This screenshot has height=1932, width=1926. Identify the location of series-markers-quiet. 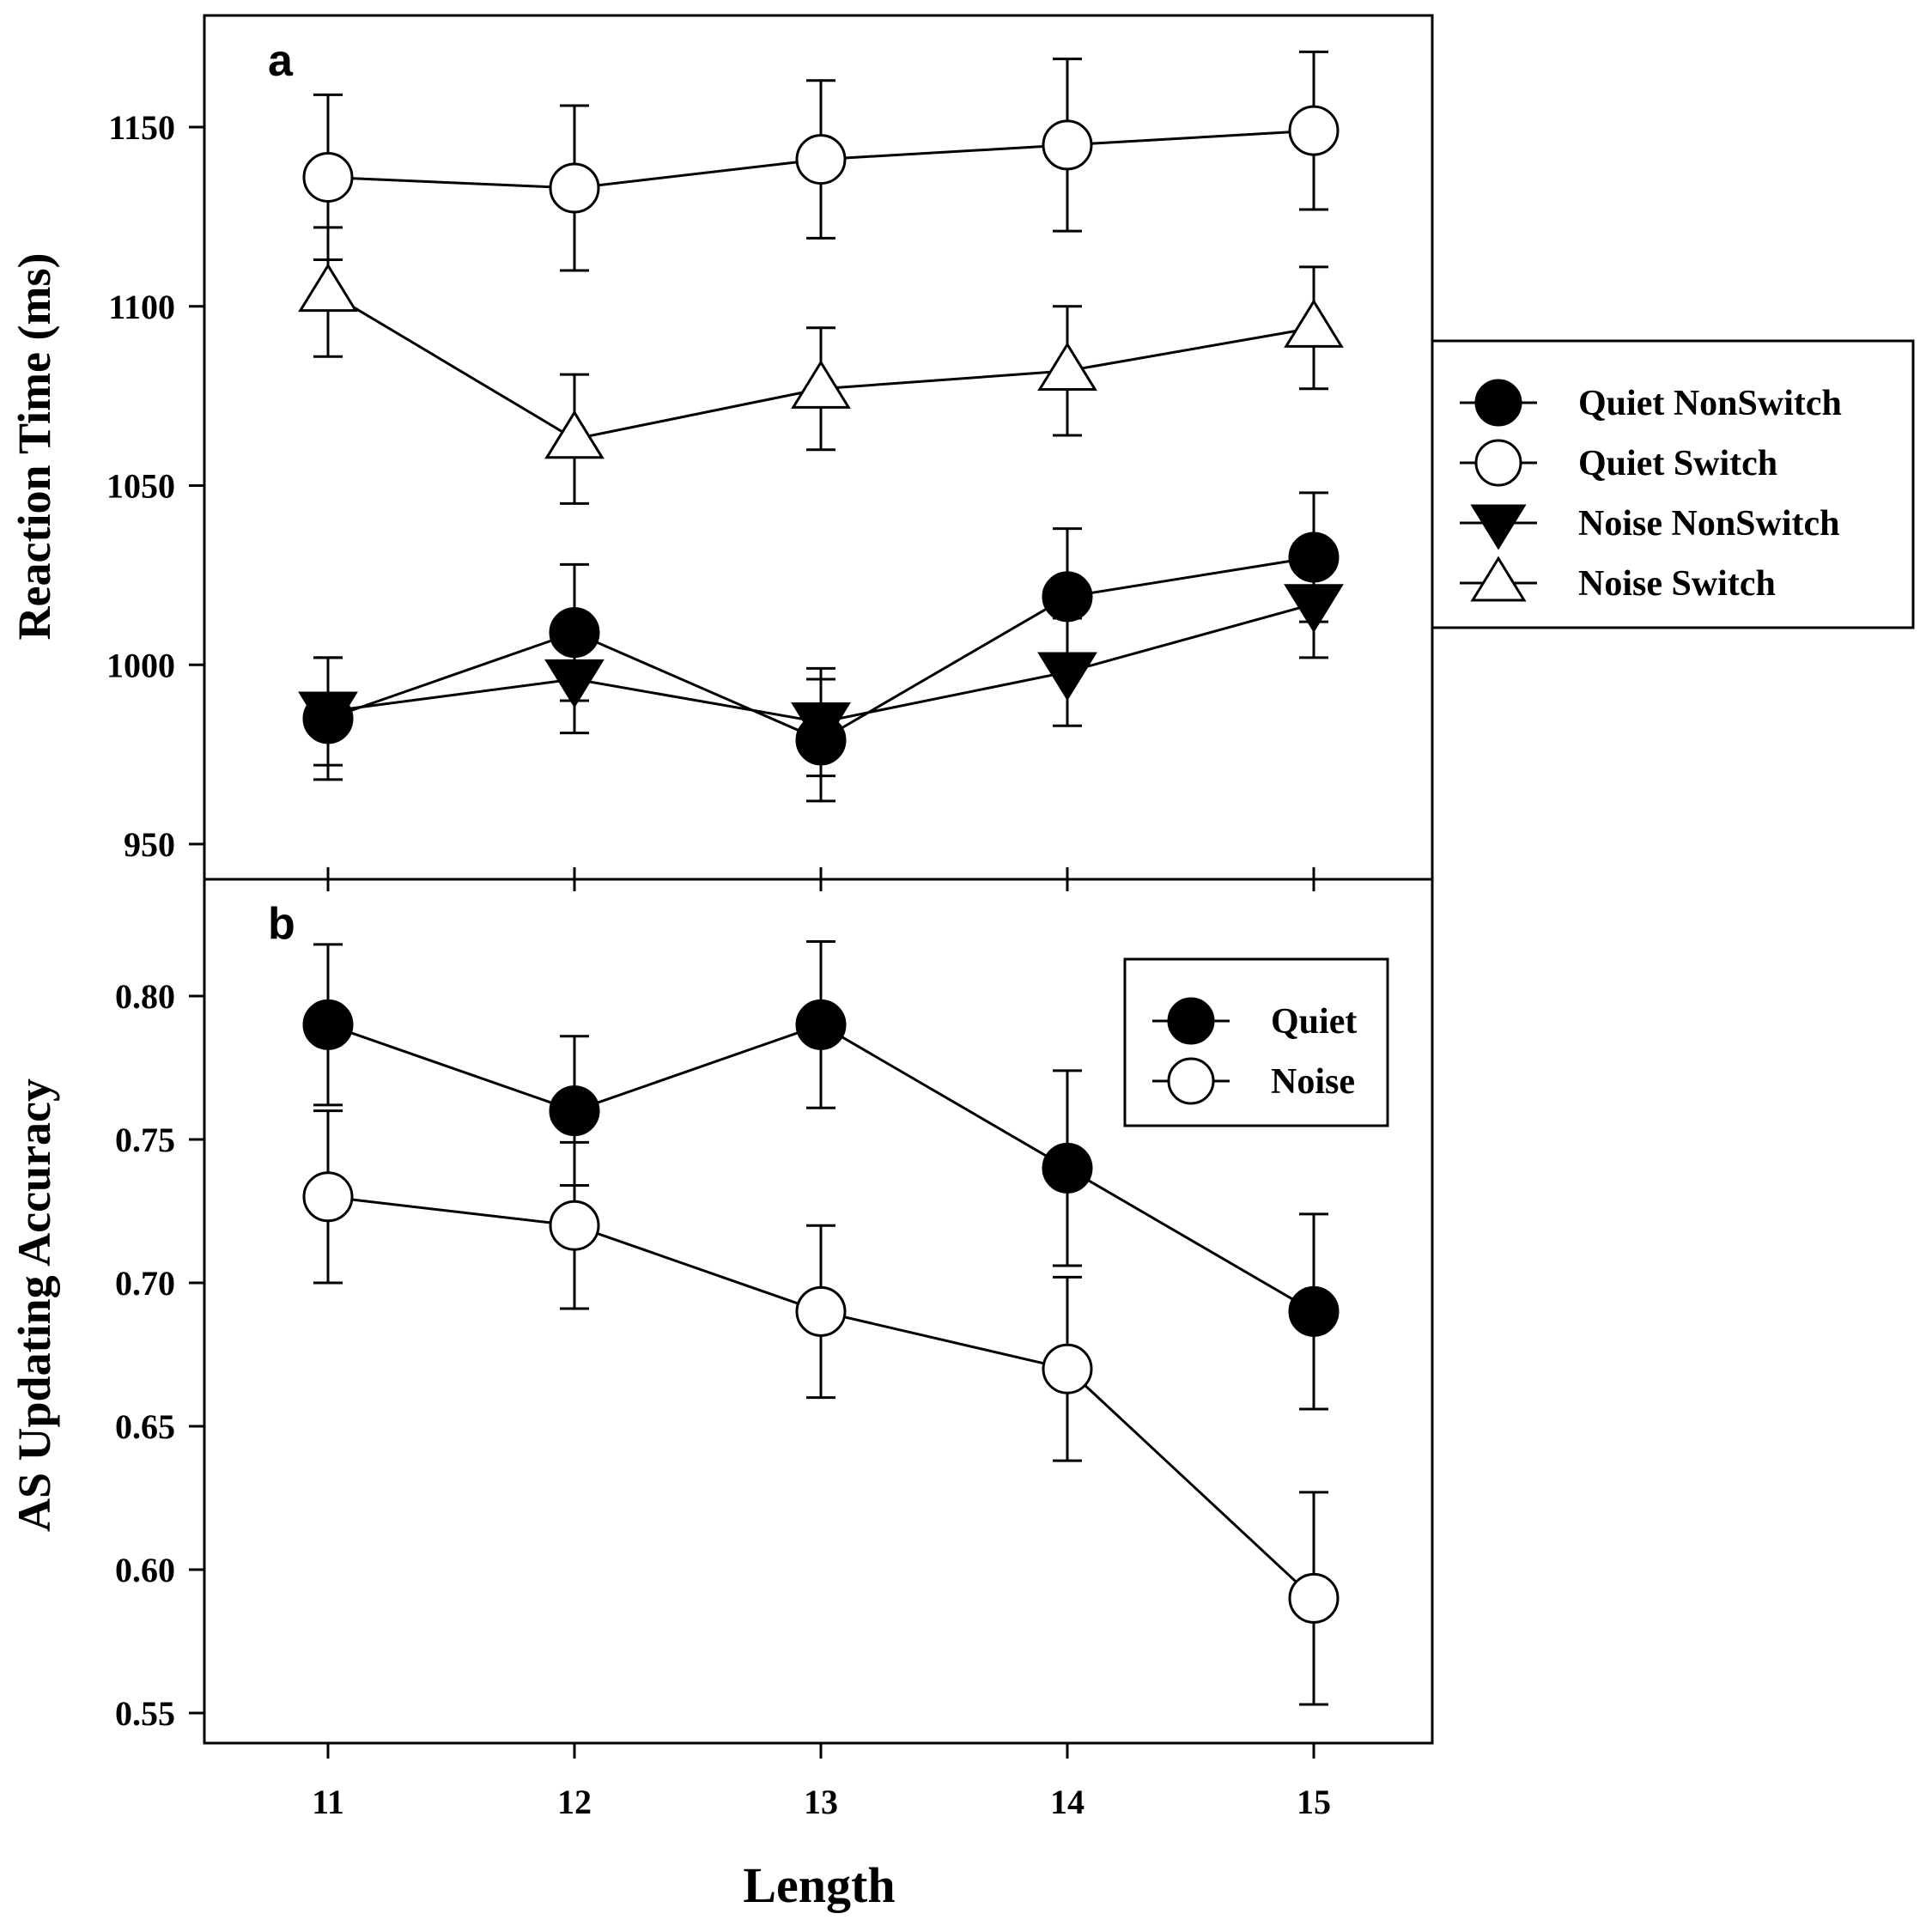
(821, 1168).